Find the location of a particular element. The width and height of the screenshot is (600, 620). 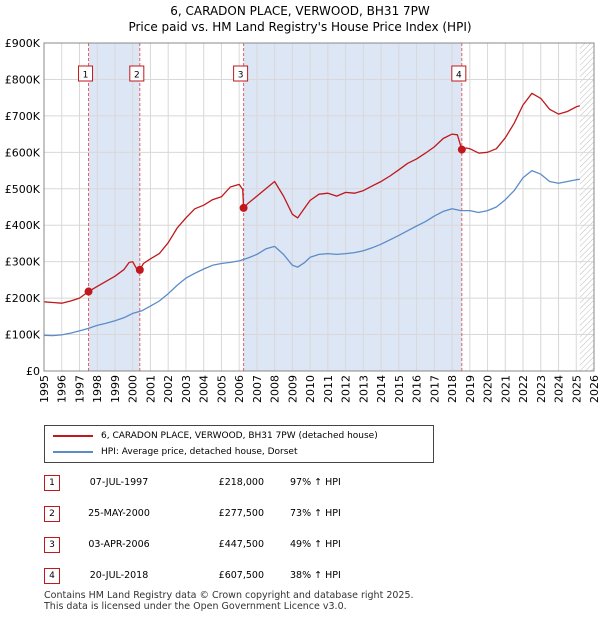

x-tick-label: 2018 is located at coordinates (452, 389).